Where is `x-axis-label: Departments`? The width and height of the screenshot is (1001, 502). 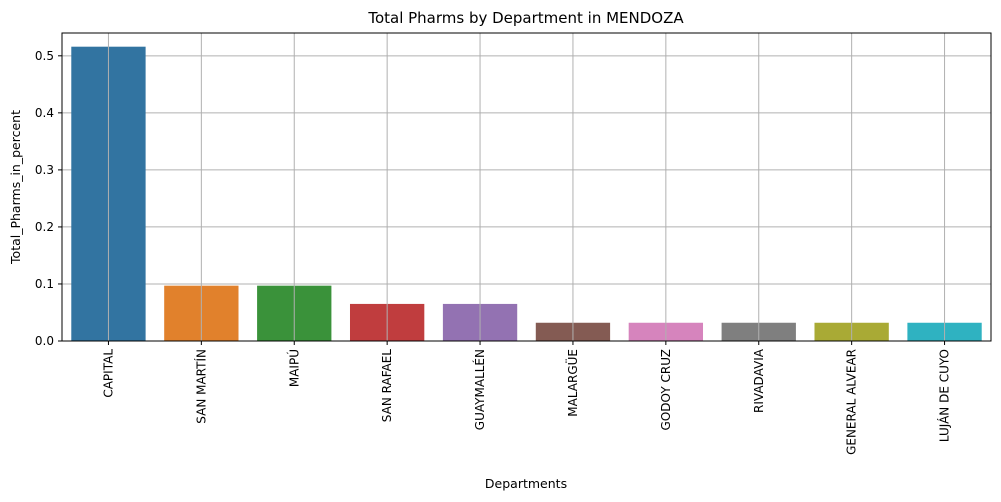 x-axis-label: Departments is located at coordinates (526, 483).